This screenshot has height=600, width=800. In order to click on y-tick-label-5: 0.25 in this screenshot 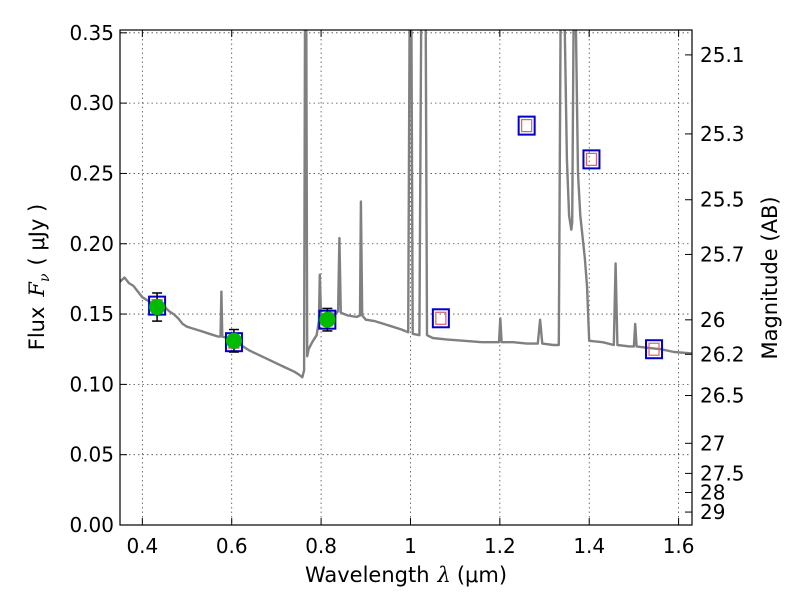, I will do `click(91, 173)`.